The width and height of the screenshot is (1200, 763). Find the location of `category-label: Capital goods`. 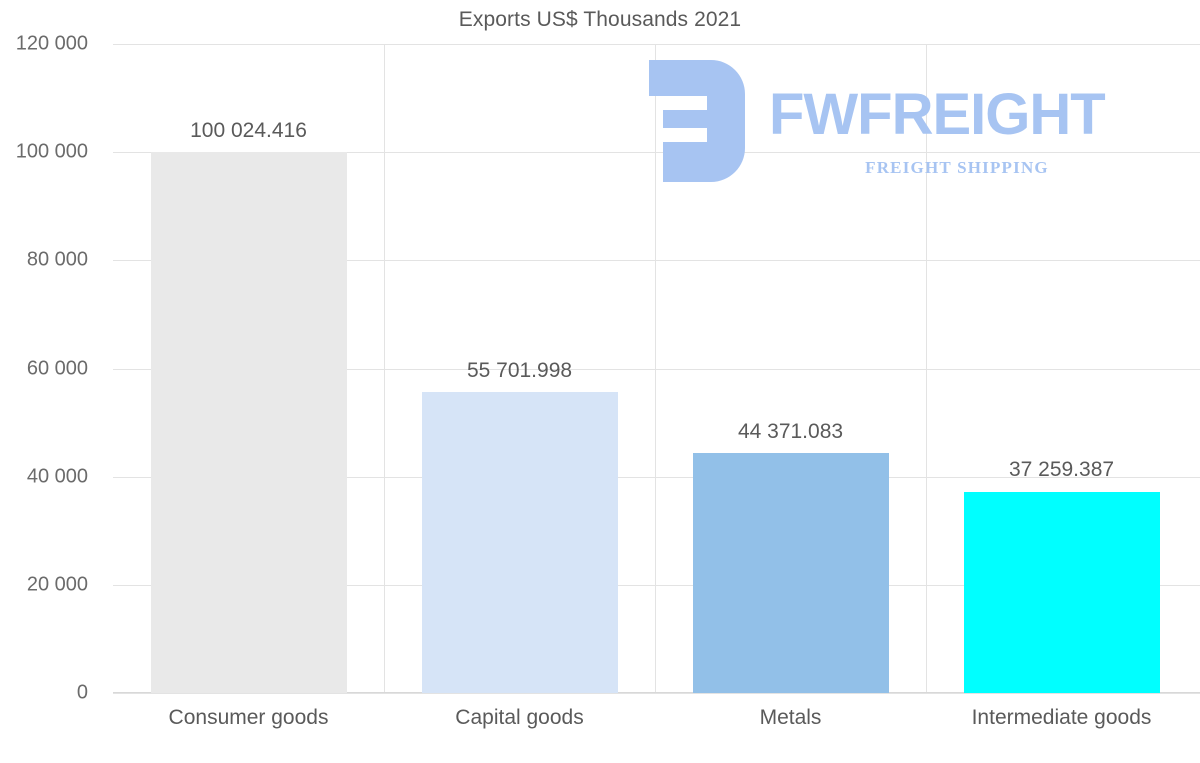

category-label: Capital goods is located at coordinates (519, 717).